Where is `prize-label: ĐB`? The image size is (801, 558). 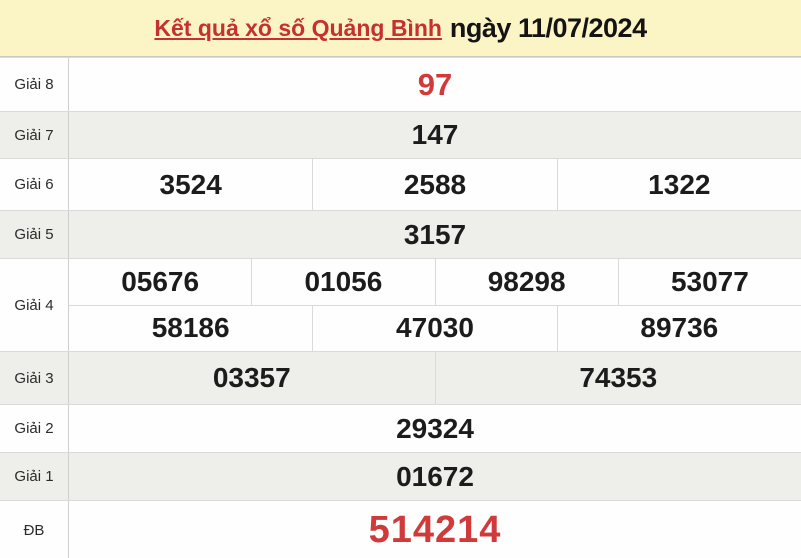 prize-label: ĐB is located at coordinates (34, 529).